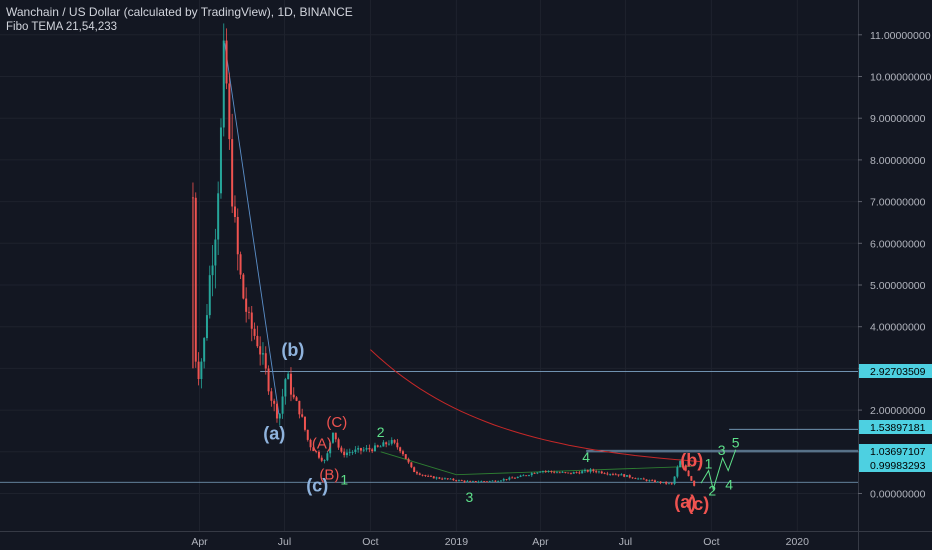 This screenshot has width=932, height=550. Describe the element at coordinates (895, 451) in the screenshot. I see `price-level-tag: 1.03697107` at that location.